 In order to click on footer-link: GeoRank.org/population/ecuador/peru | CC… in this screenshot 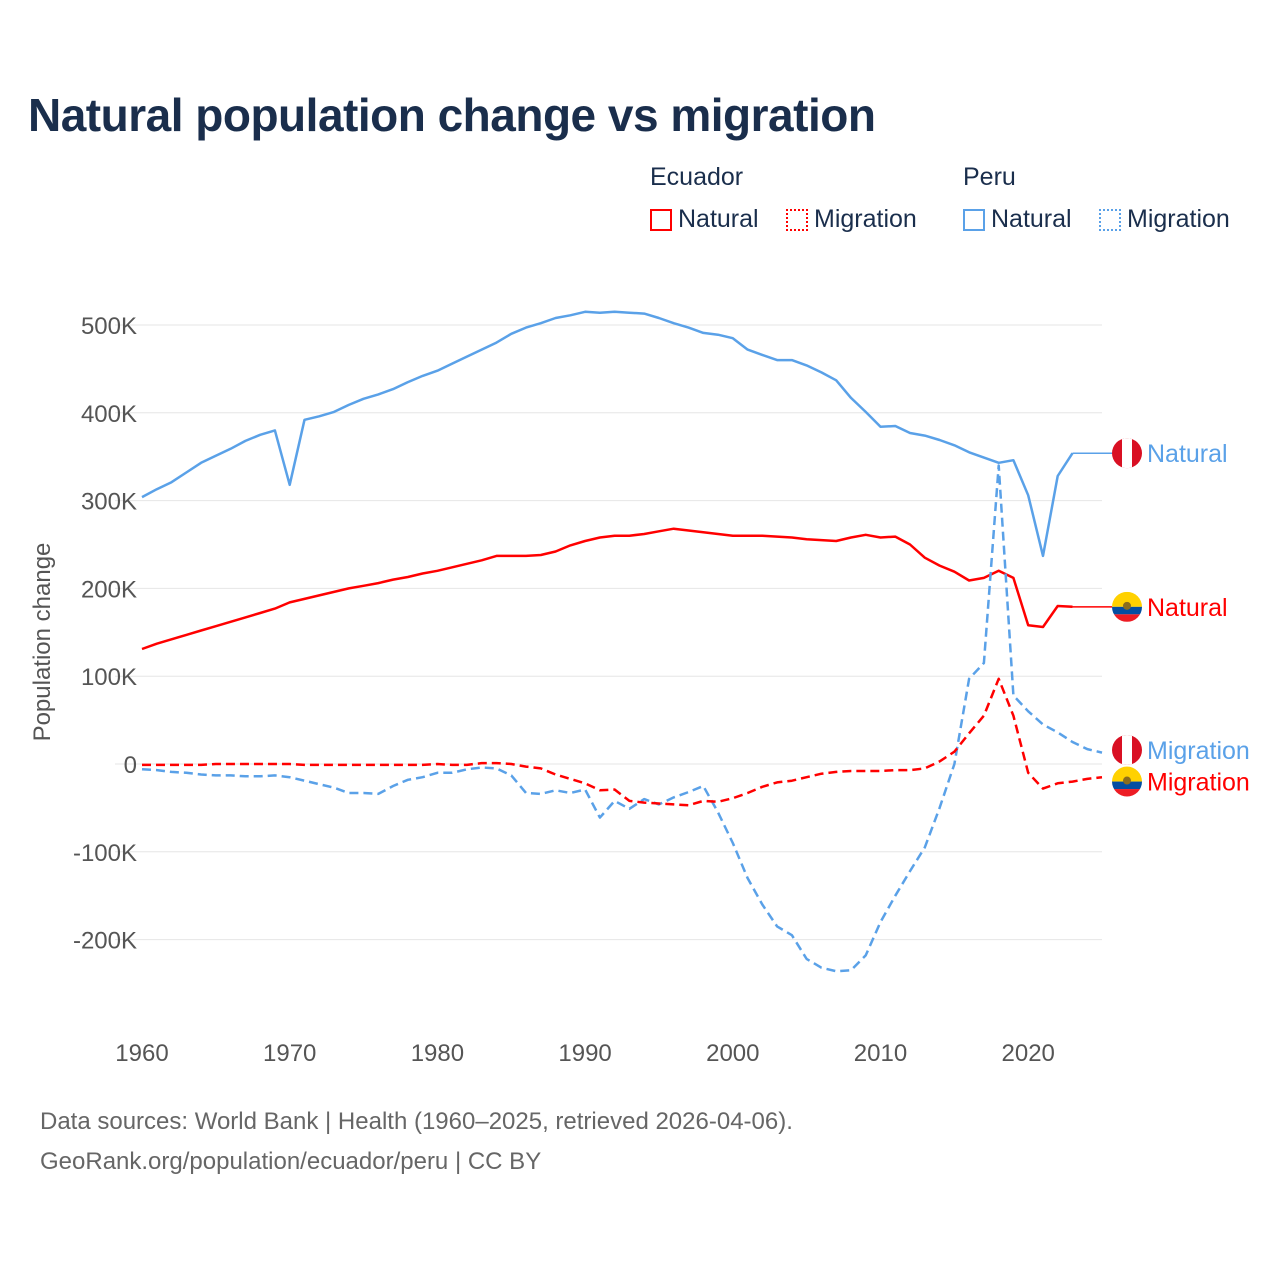, I will do `click(291, 1161)`.